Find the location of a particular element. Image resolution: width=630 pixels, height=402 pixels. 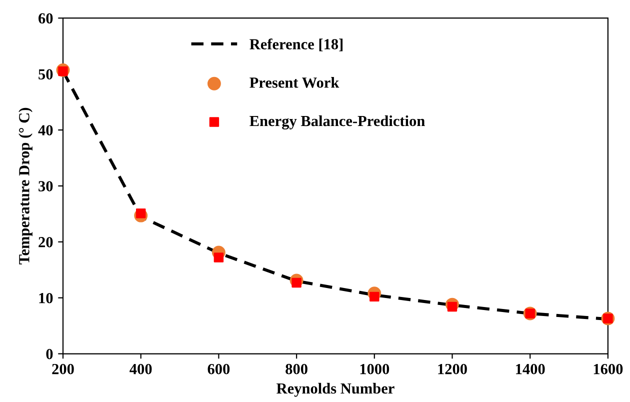

x-tick-label: 1600 is located at coordinates (608, 369).